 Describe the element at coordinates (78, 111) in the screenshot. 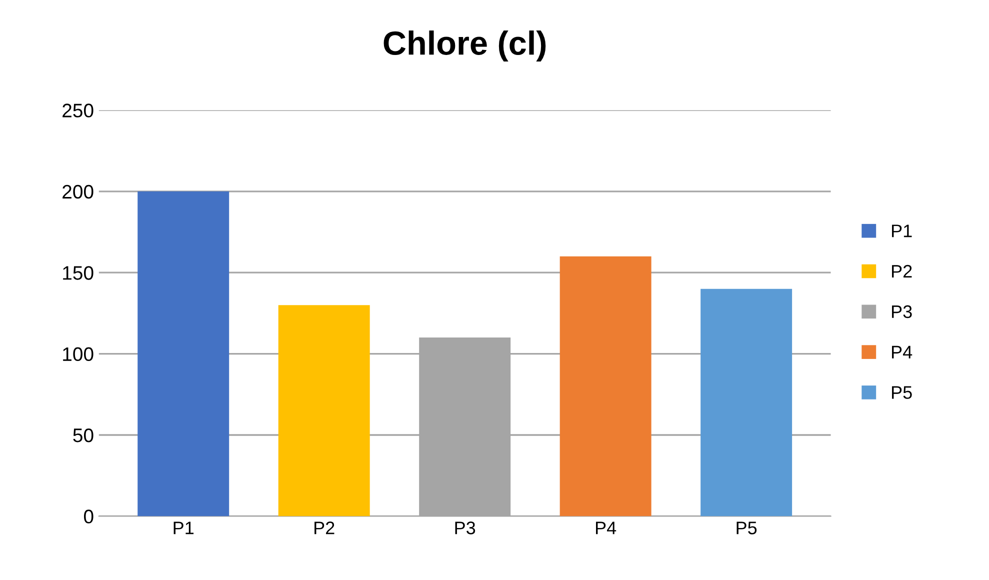

I see `y-tick-label: 250` at that location.